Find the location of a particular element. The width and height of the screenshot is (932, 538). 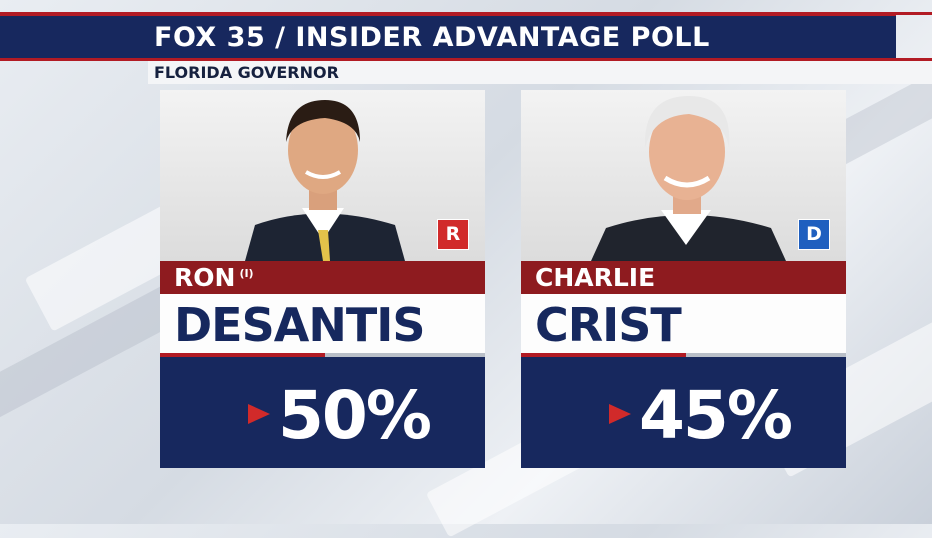

candidate-first-name: RON is located at coordinates (205, 277).